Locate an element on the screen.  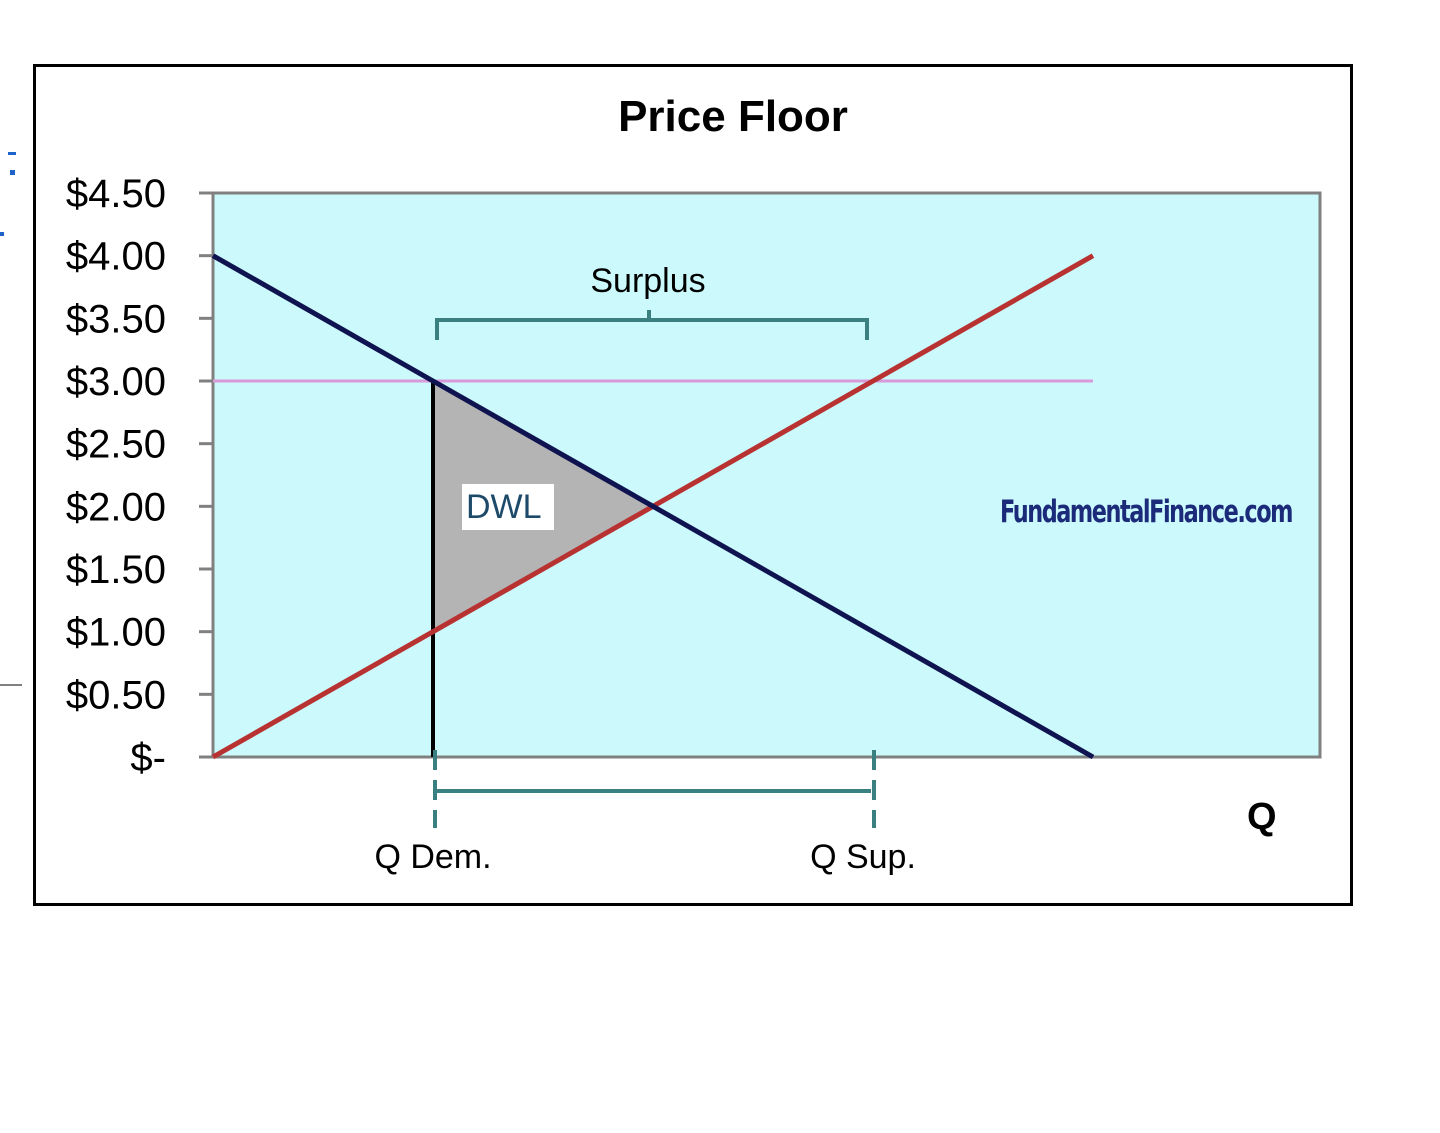
stray-divider is located at coordinates (11, 685).